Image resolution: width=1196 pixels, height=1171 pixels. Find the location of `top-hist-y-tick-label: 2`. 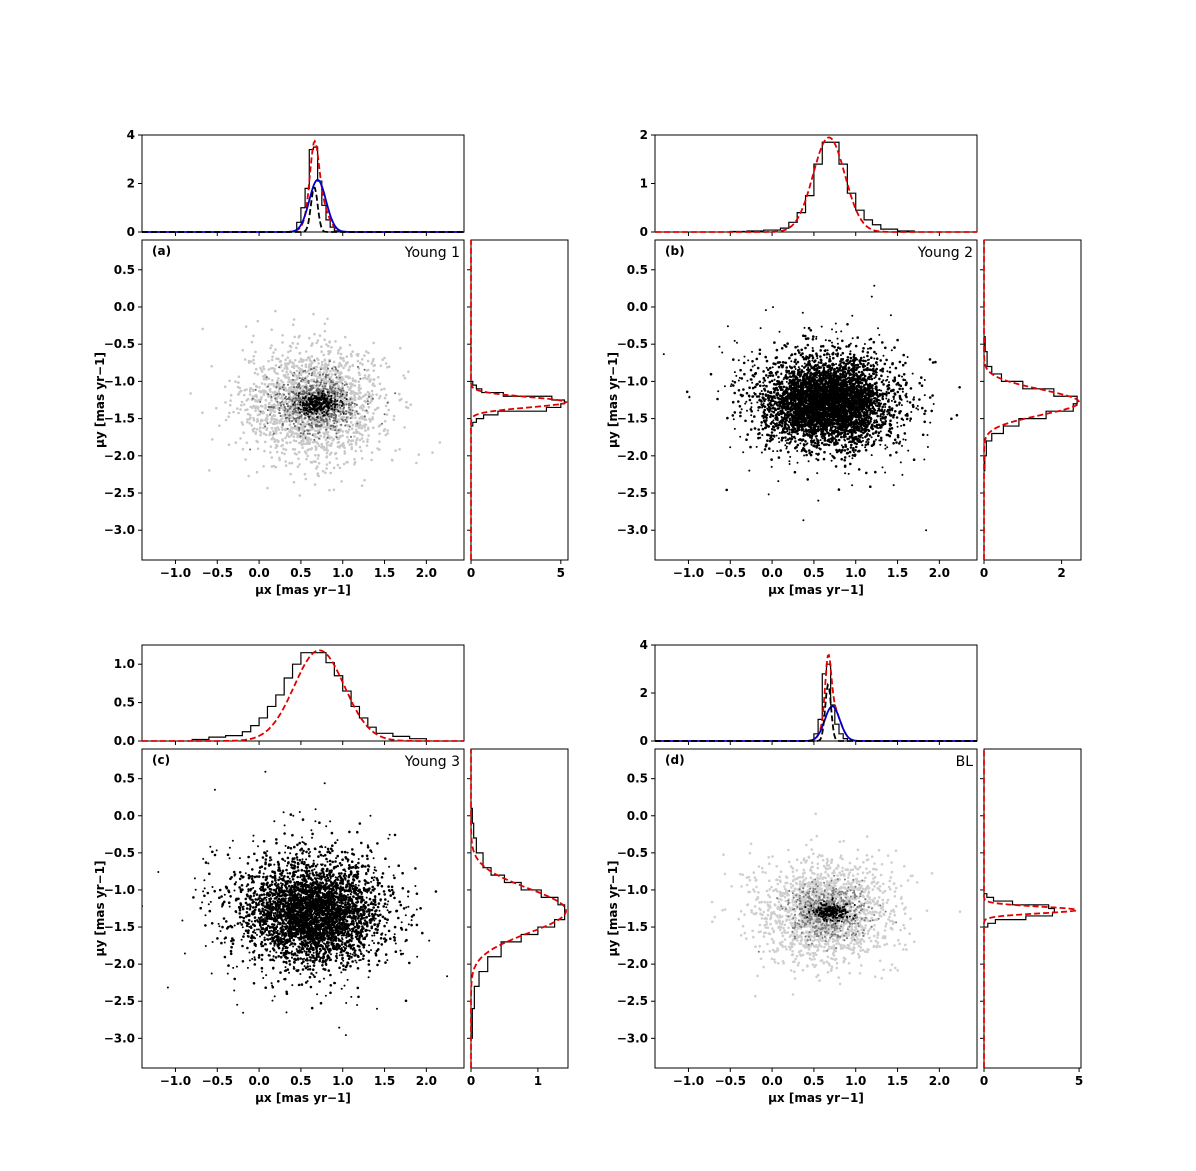

top-hist-y-tick-label: 2 is located at coordinates (131, 184).